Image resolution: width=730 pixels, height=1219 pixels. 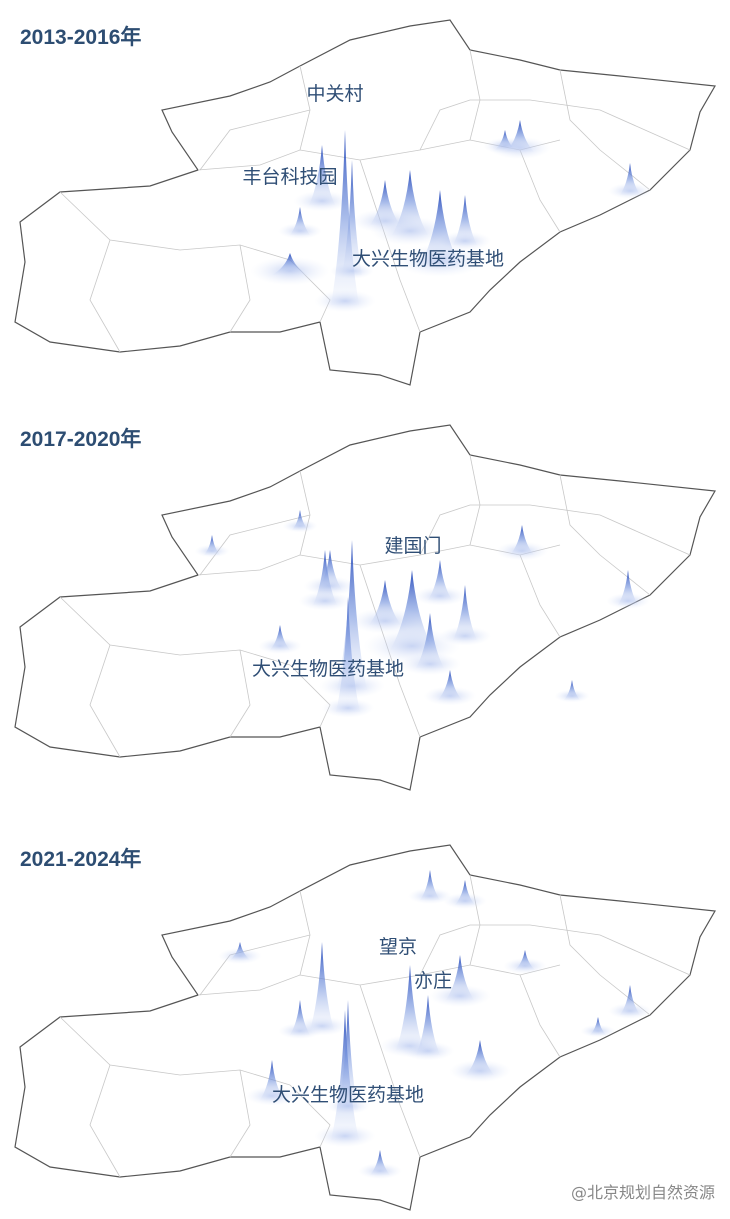 I want to click on place-label: 亦庄, so click(x=433, y=981).